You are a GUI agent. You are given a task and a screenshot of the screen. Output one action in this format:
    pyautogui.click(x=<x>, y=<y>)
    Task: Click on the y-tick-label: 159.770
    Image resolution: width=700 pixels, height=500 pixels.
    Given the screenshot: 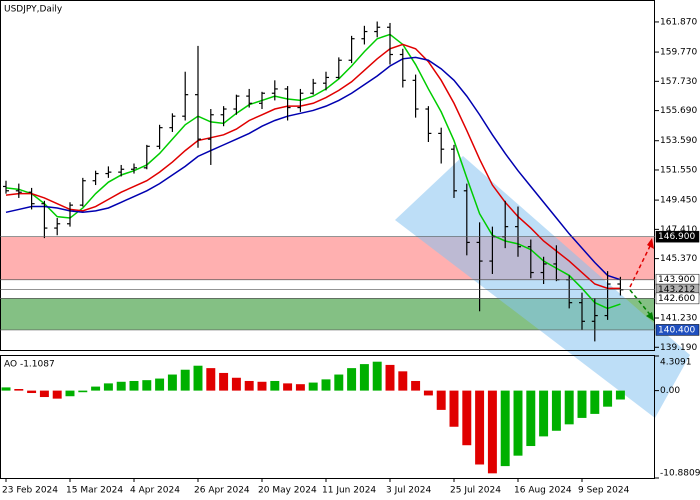 What is the action you would take?
    pyautogui.click(x=678, y=53)
    